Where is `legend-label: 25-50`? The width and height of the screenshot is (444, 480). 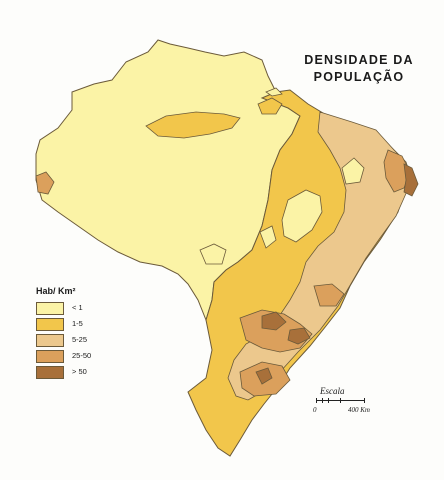
legend-label: 25-50 is located at coordinates (82, 355).